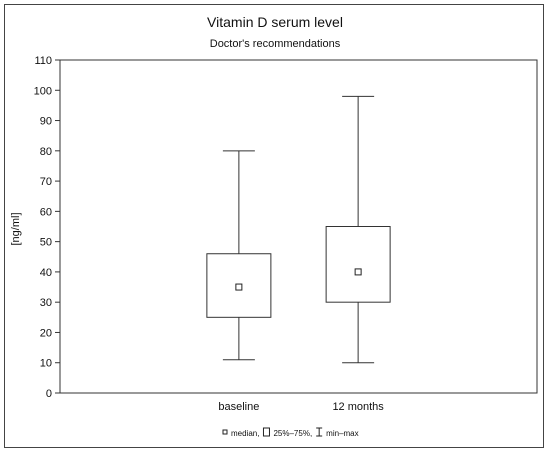 The image size is (550, 453). I want to click on y-axis: 0 10 20 30 40 50 60 70 80 90 100 110, so click(47, 227).